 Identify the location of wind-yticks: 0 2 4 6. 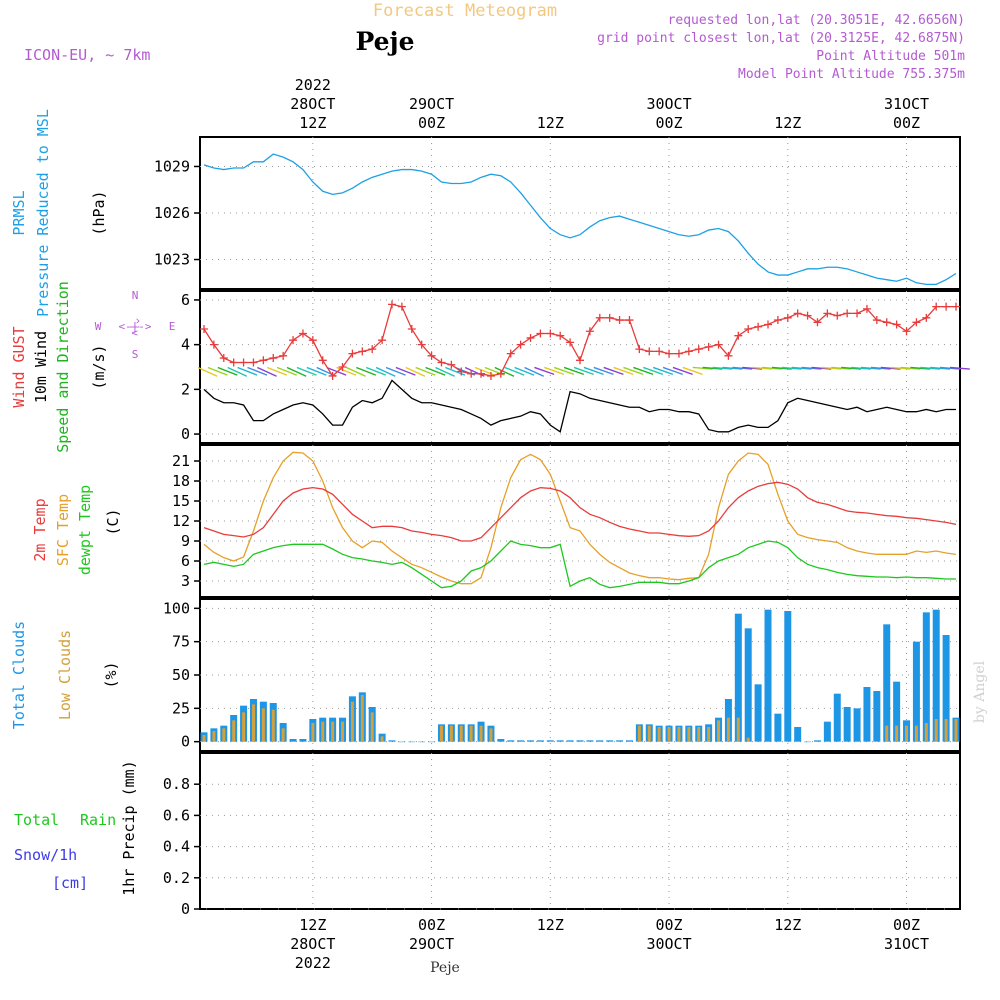
(190, 367).